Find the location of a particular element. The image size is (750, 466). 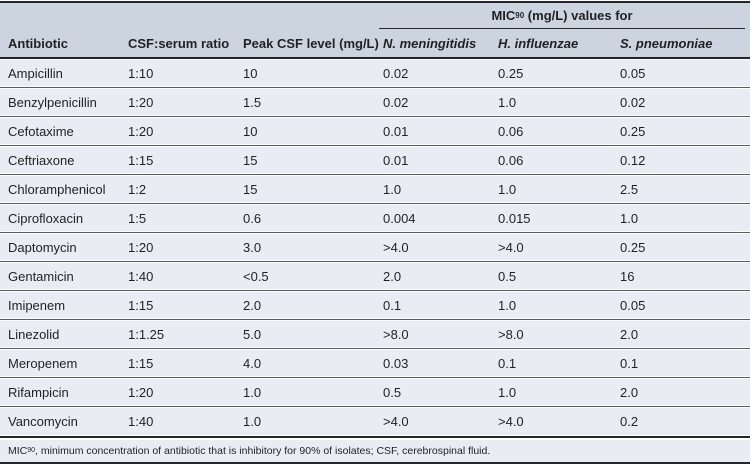

cell-n-meningitidis: 2.0 is located at coordinates (392, 276).